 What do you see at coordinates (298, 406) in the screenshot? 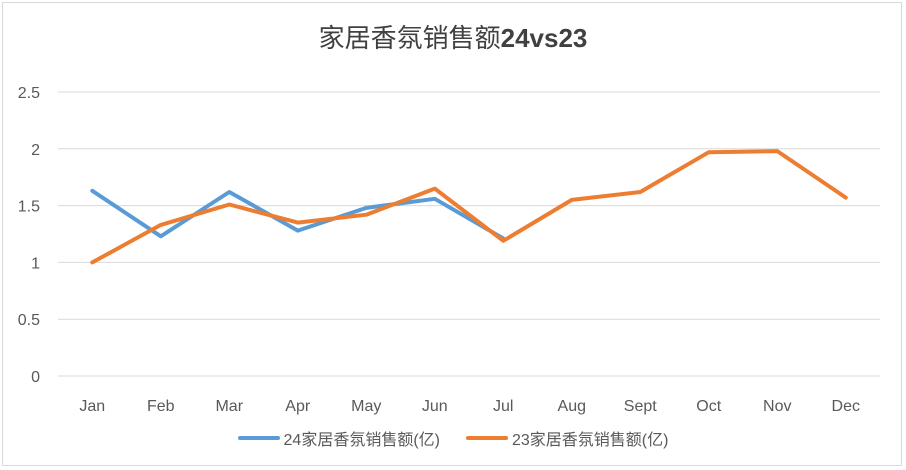
I see `x-tick-label: Apr` at bounding box center [298, 406].